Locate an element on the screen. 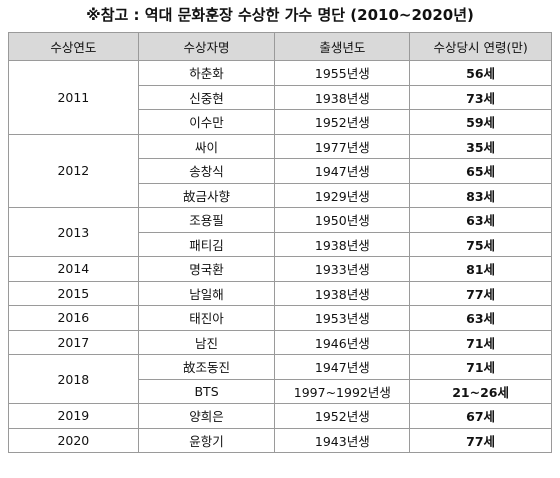 The height and width of the screenshot is (478, 560). table-row: BTS 1997~1992년생 21~26세 is located at coordinates (280, 391).